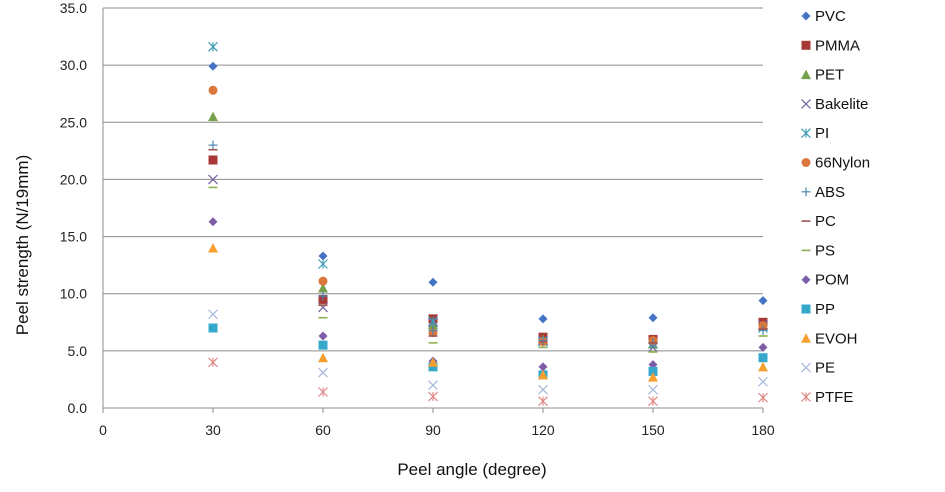 The width and height of the screenshot is (945, 492). I want to click on legend-item-pmma: PMMA, so click(830, 45).